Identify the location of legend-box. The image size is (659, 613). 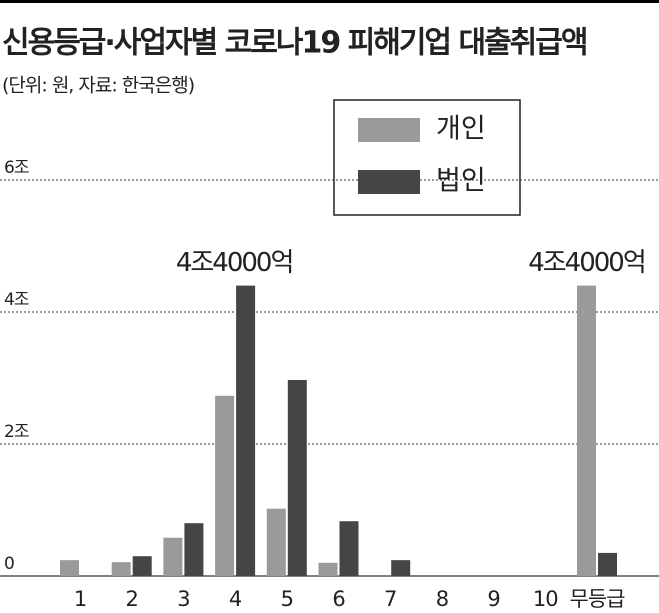
(427, 157).